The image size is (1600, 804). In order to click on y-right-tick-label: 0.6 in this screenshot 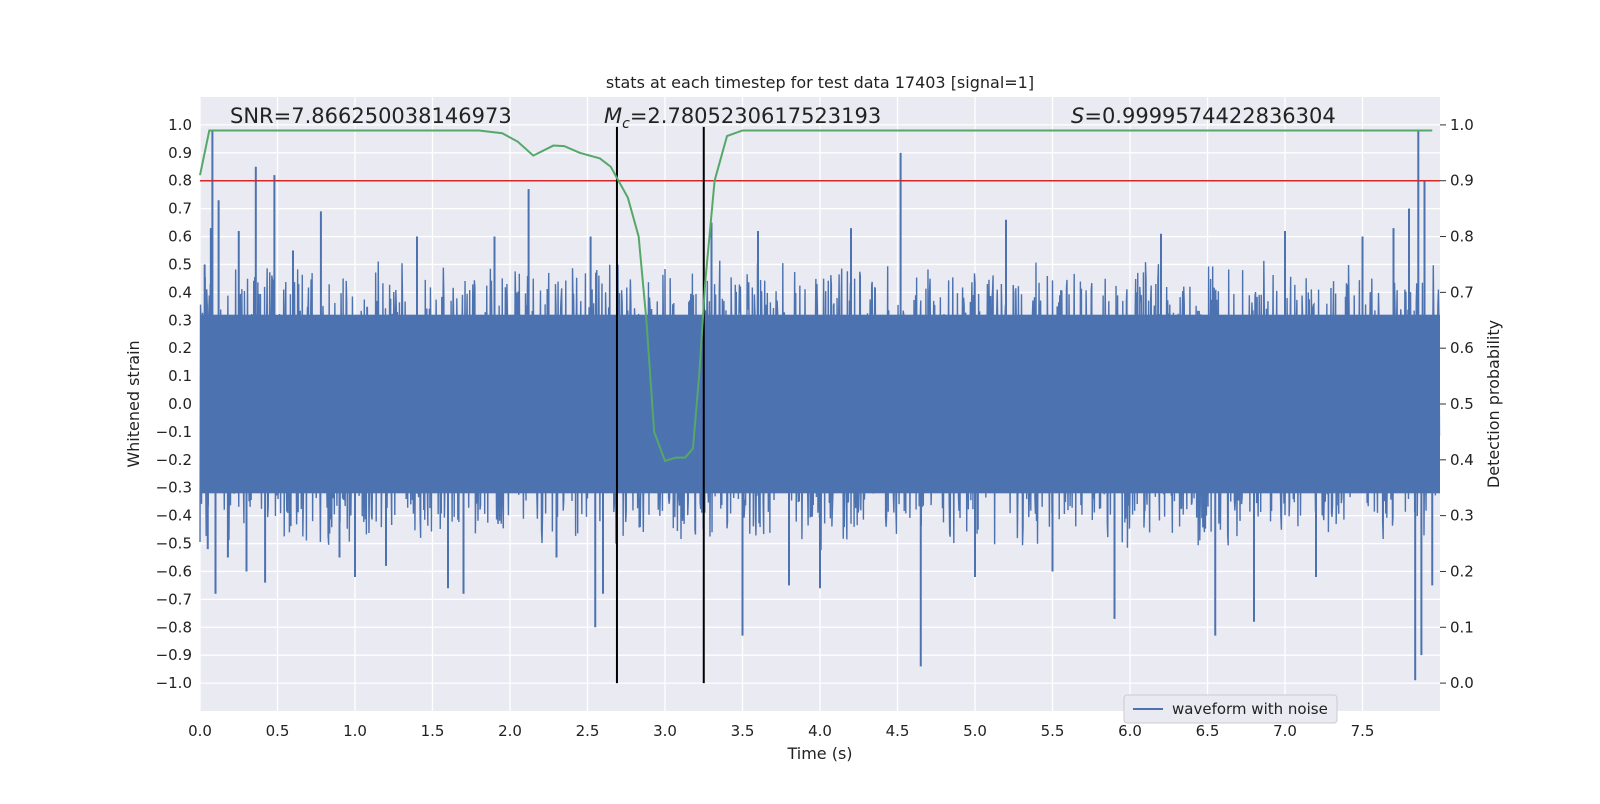, I will do `click(1462, 348)`.